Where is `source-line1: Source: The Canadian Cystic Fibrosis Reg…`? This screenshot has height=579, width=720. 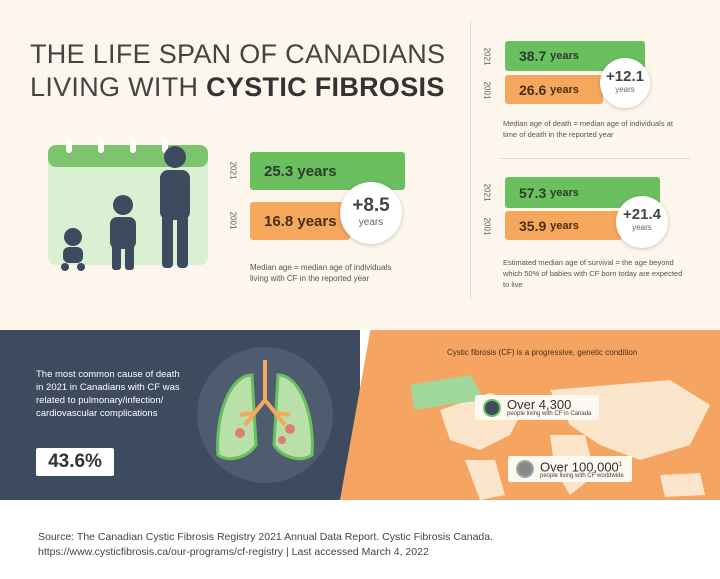
source-line1: Source: The Canadian Cystic Fibrosis Reg… is located at coordinates (266, 537).